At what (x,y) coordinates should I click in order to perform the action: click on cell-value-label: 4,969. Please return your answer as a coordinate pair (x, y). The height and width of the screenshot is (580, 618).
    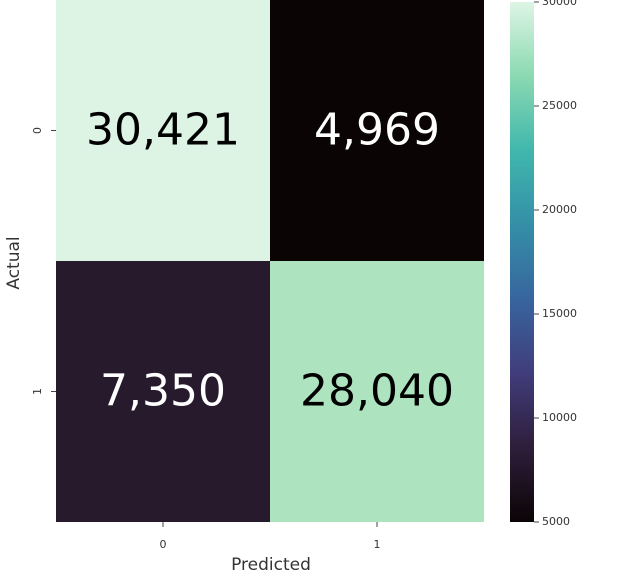
    Looking at the image, I should click on (377, 130).